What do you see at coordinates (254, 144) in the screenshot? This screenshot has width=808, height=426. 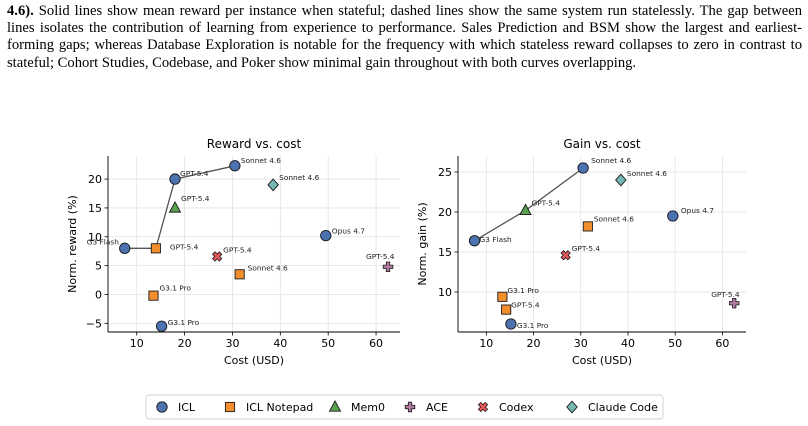 I see `chart-title: Reward vs. cost` at bounding box center [254, 144].